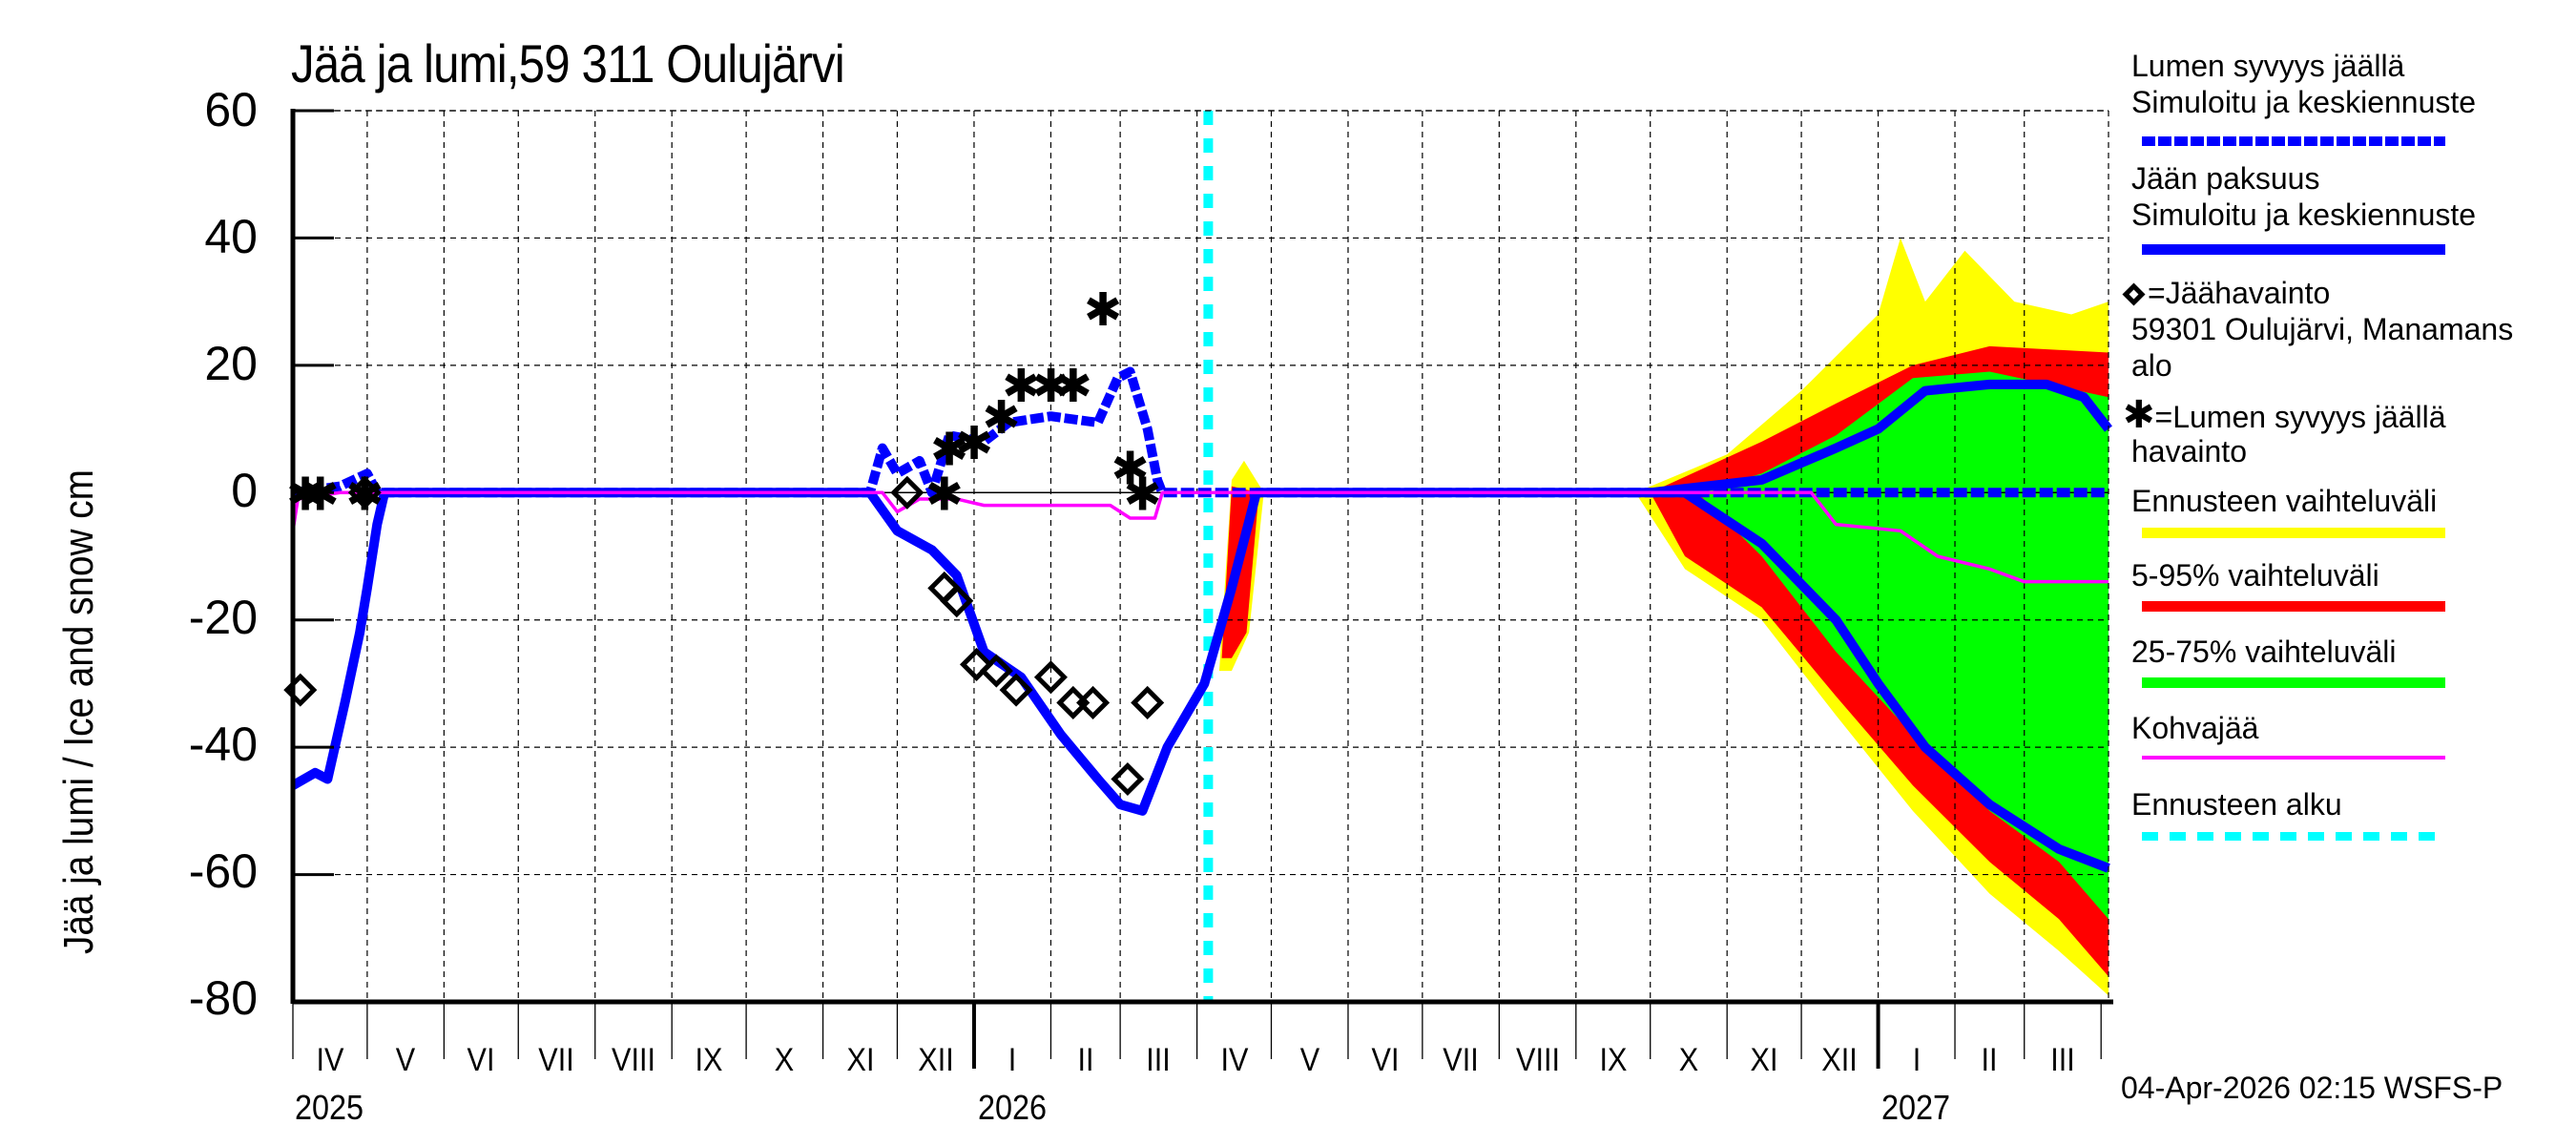 This screenshot has width=2576, height=1145. I want to click on diamond-icon, so click(2134, 294).